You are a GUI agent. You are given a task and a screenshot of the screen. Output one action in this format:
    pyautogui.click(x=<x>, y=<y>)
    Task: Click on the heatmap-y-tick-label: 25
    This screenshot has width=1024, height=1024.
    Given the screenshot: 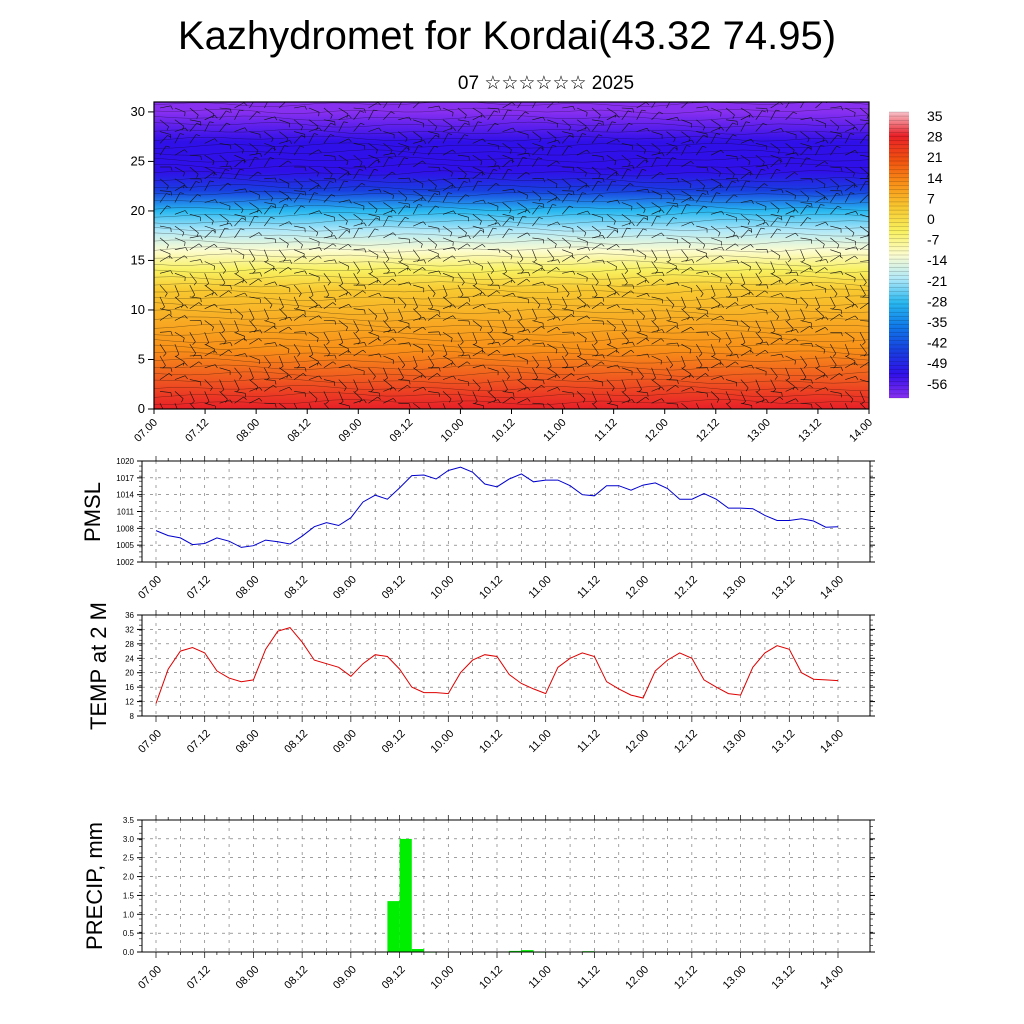 What is the action you would take?
    pyautogui.click(x=138, y=160)
    